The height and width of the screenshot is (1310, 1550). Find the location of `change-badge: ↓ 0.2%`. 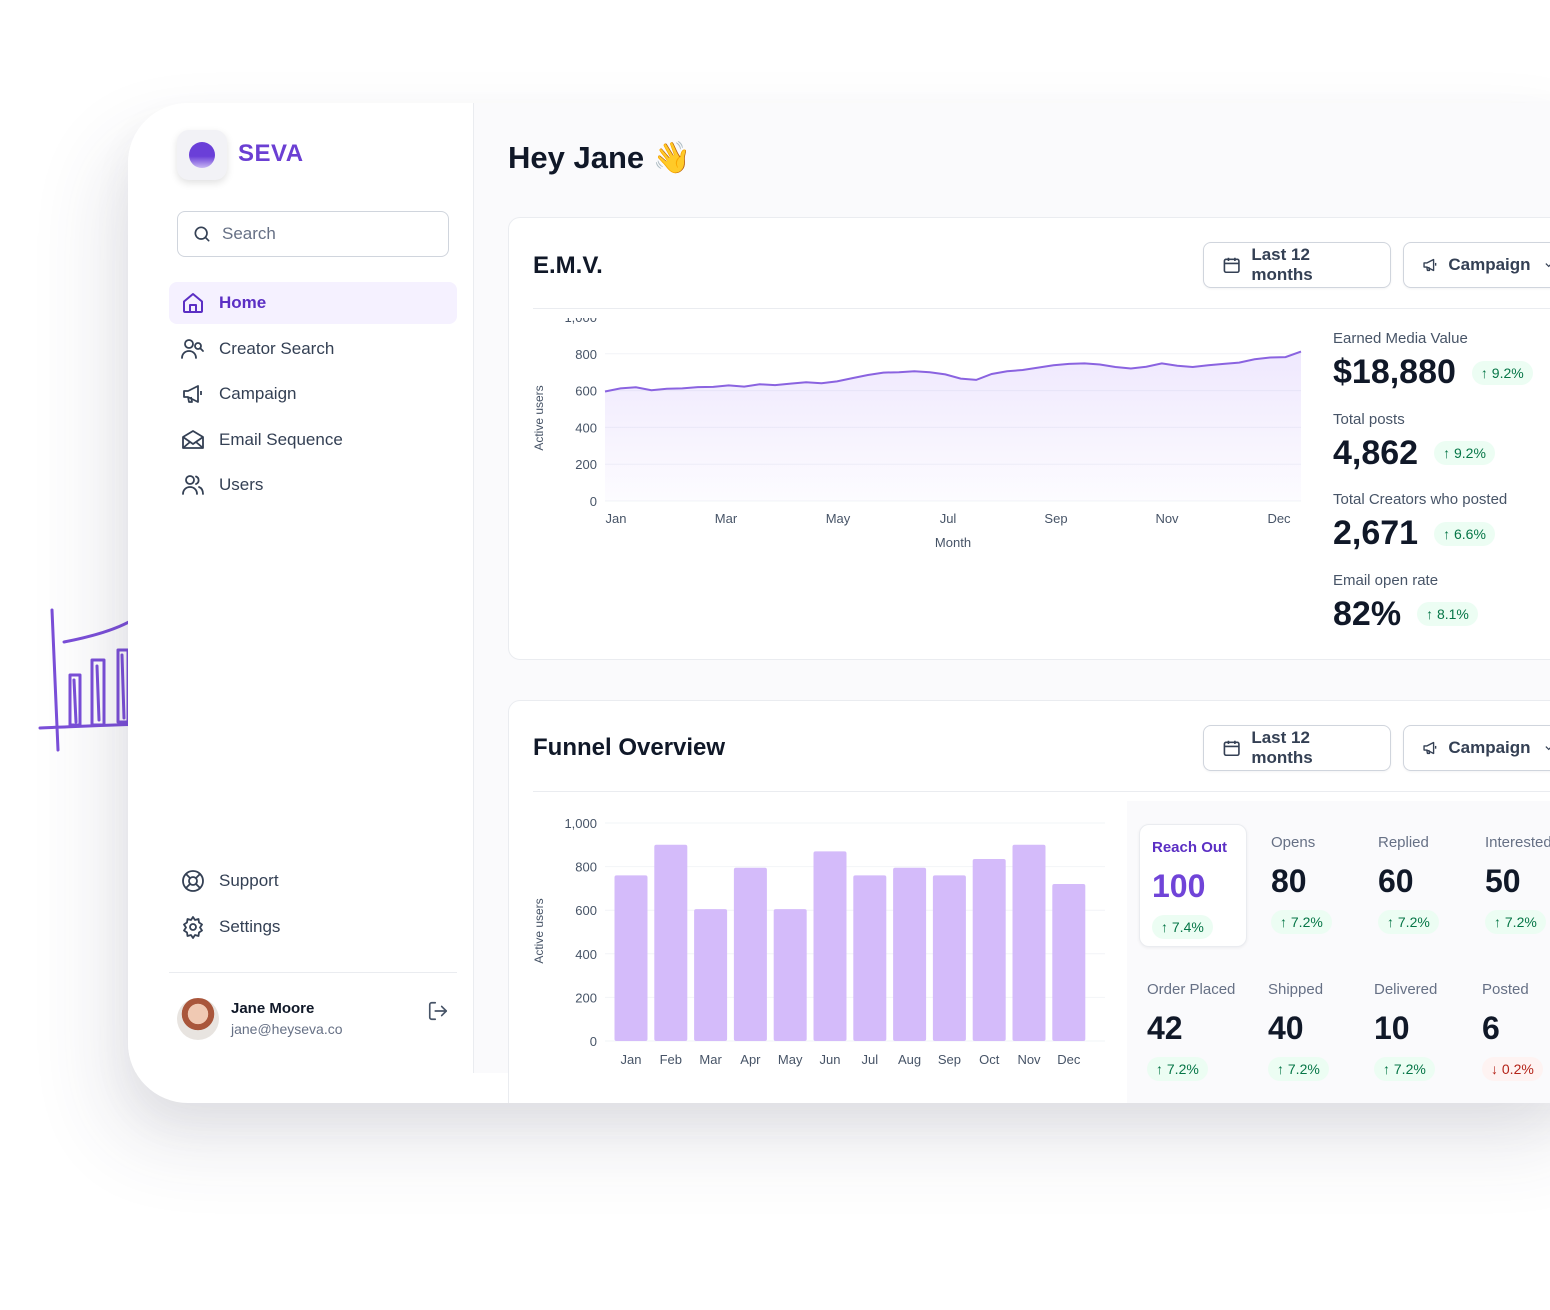

change-badge: ↓ 0.2% is located at coordinates (1512, 1069).